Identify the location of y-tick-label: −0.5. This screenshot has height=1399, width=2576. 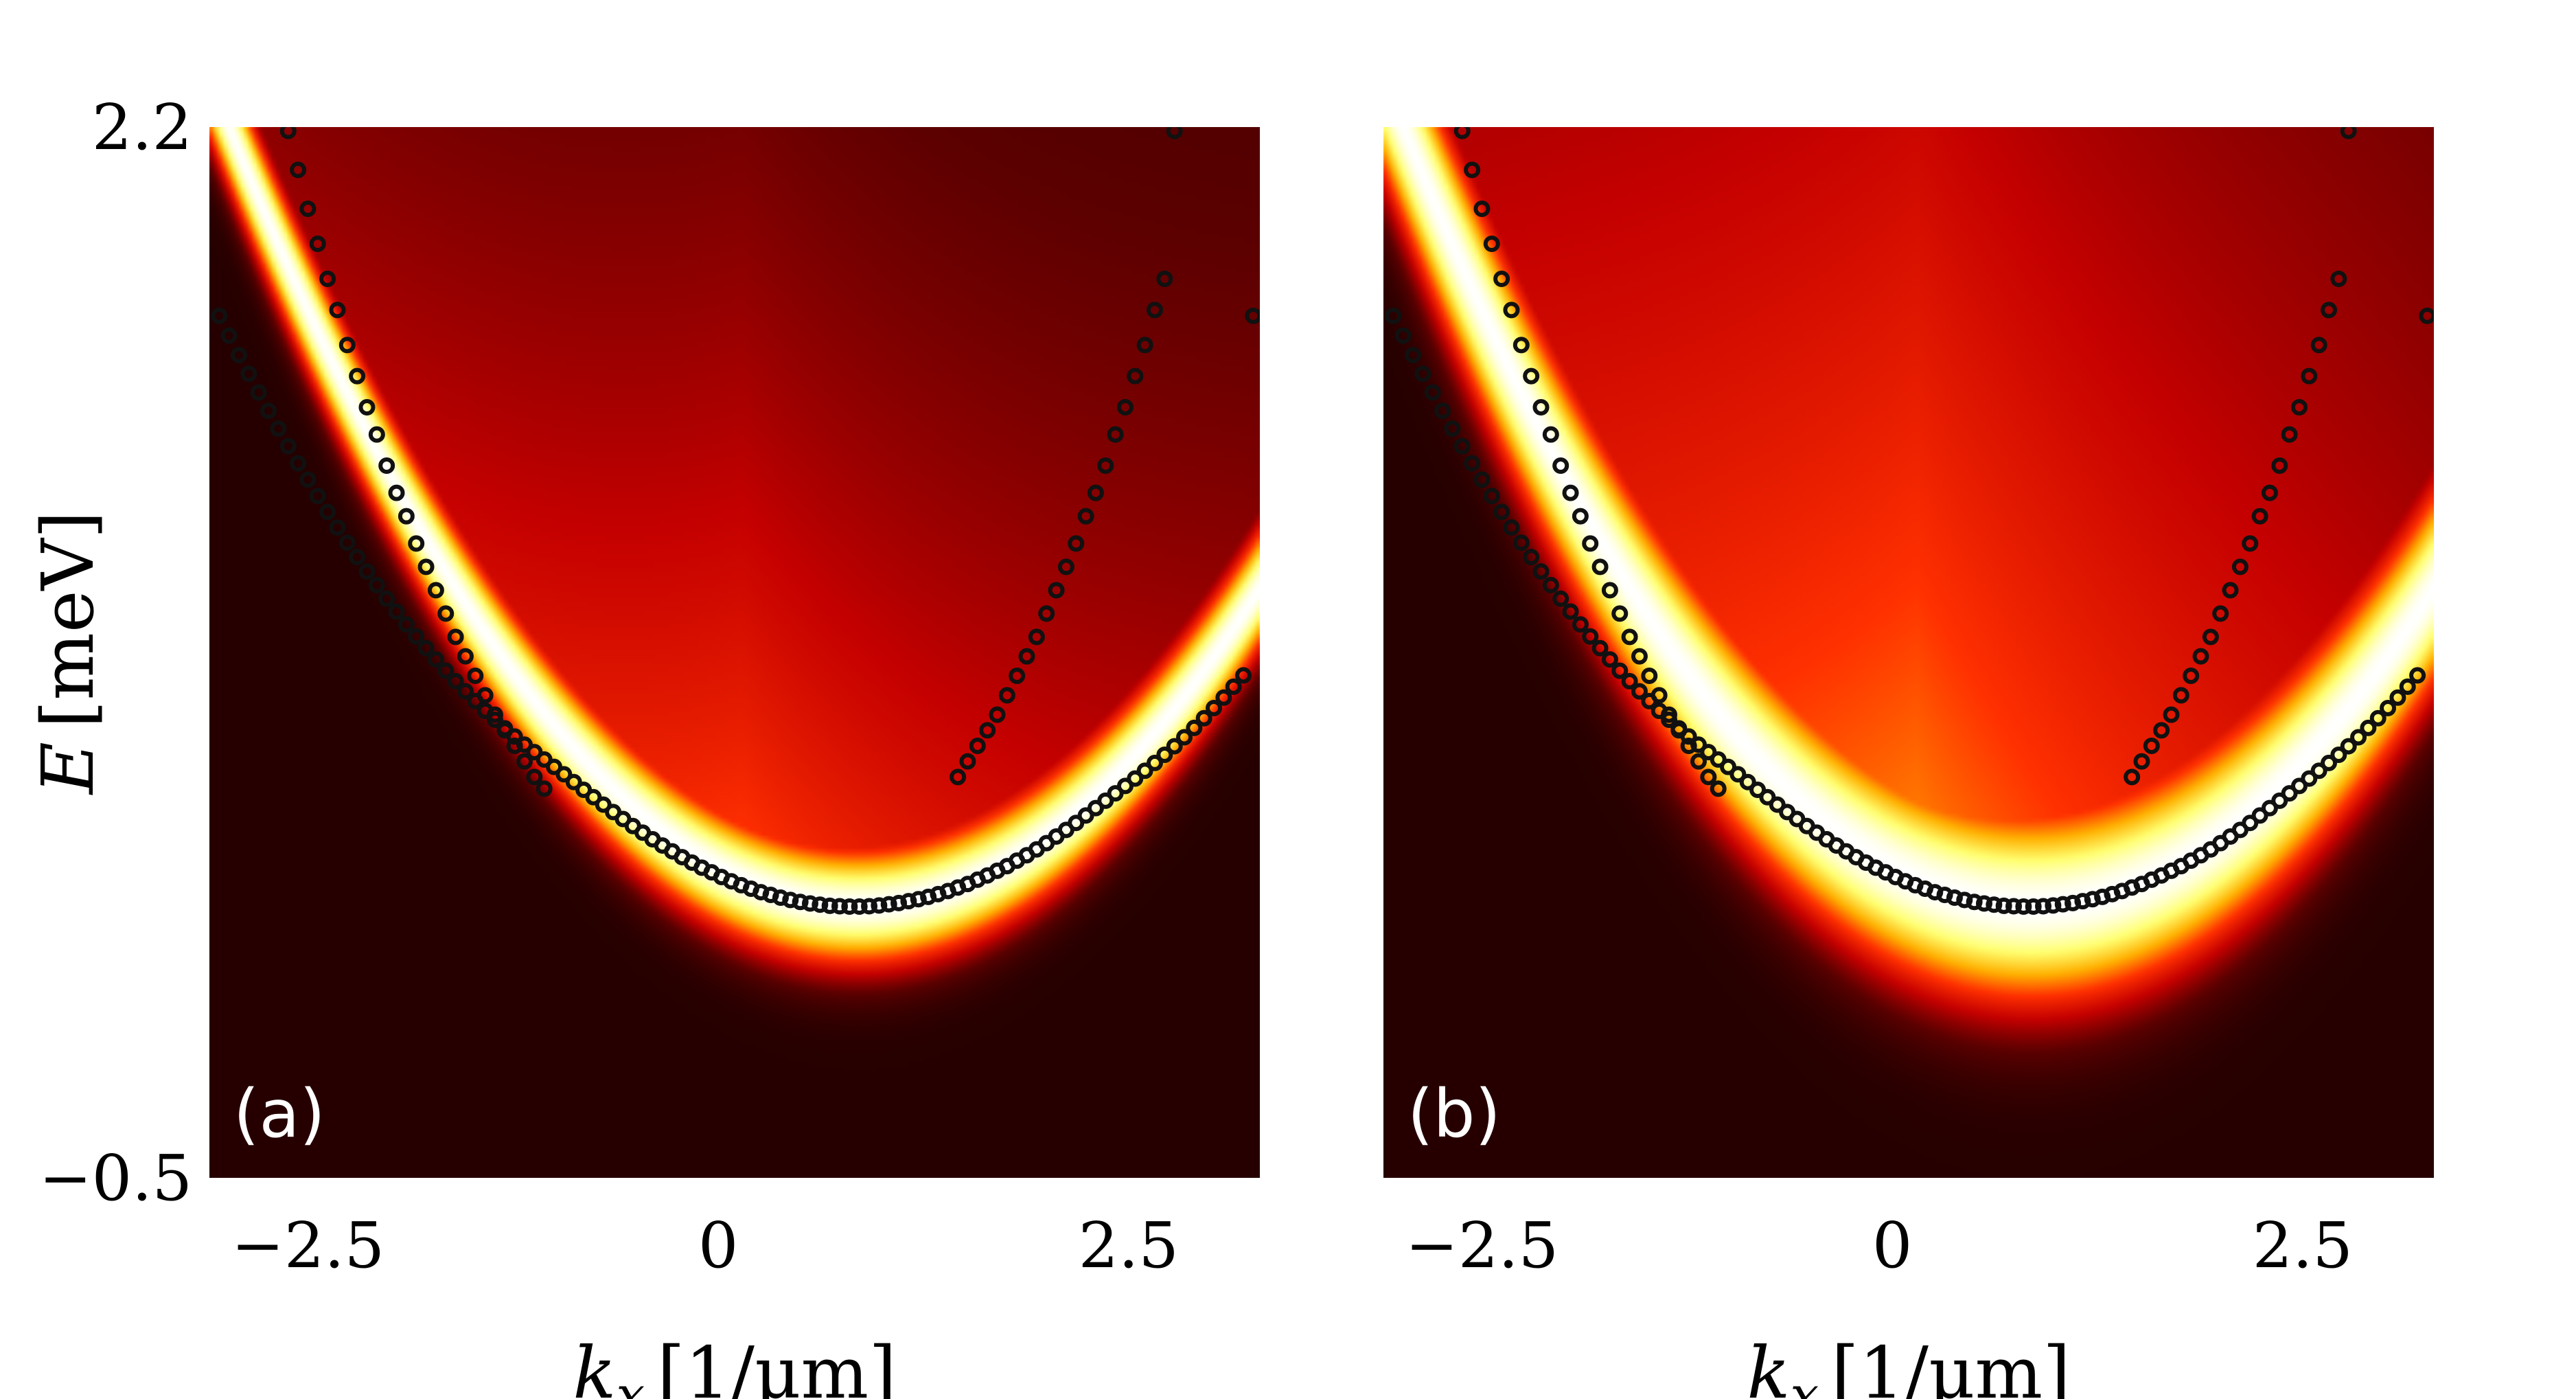
(115, 1178).